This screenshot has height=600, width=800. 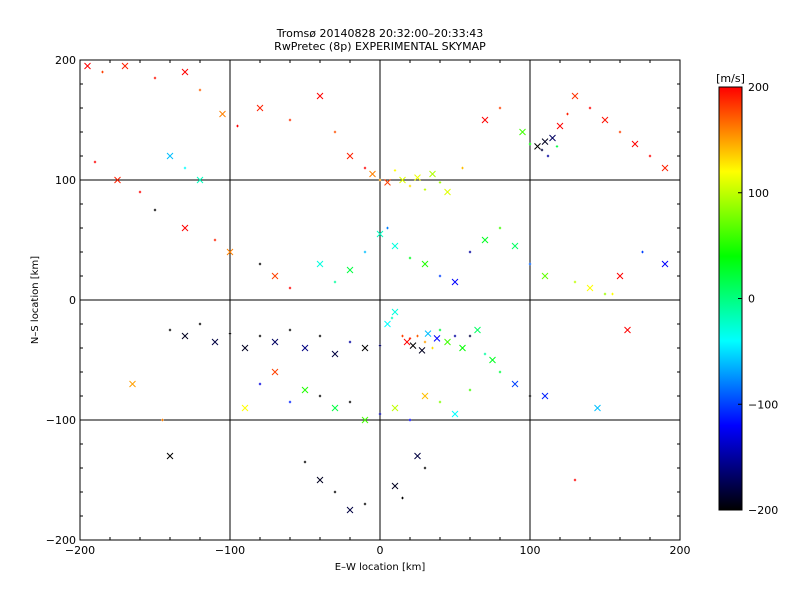 What do you see at coordinates (380, 550) in the screenshot?
I see `x-tick-label: 0` at bounding box center [380, 550].